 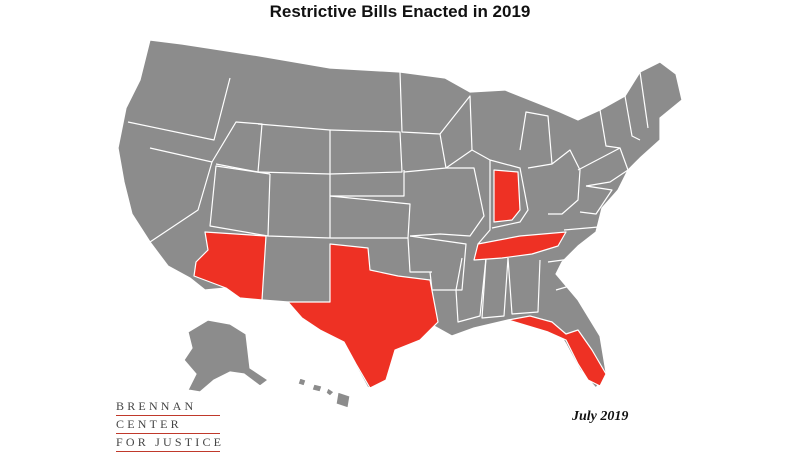 I want to click on state-florida, so click(x=557, y=351).